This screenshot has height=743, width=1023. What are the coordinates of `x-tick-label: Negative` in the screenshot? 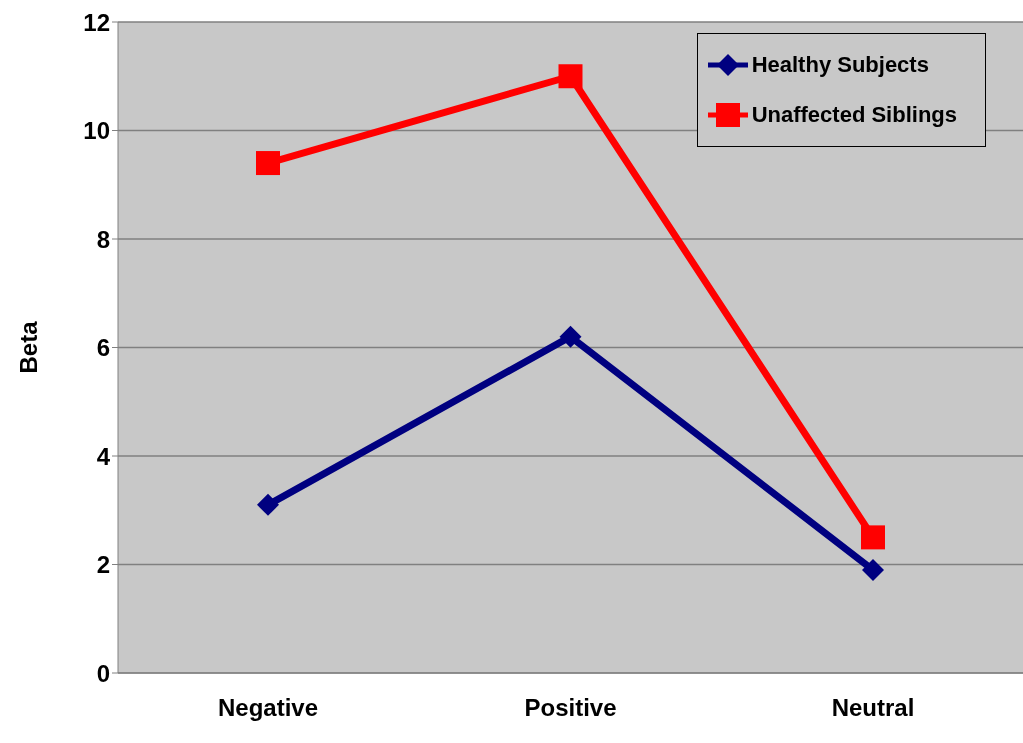 It's located at (268, 708).